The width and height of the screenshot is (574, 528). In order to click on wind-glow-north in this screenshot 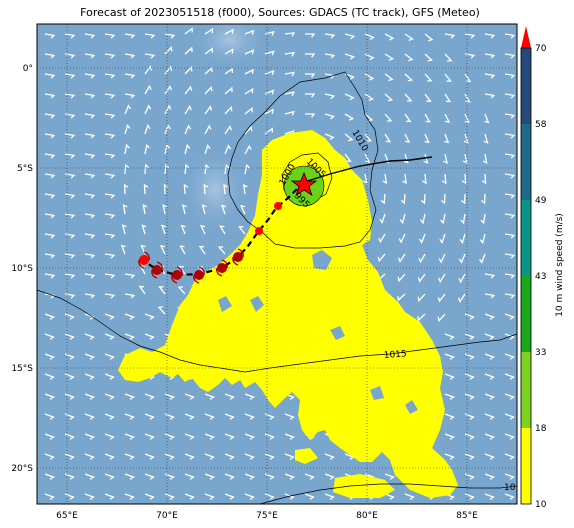, I will do `click(230, 47)`.